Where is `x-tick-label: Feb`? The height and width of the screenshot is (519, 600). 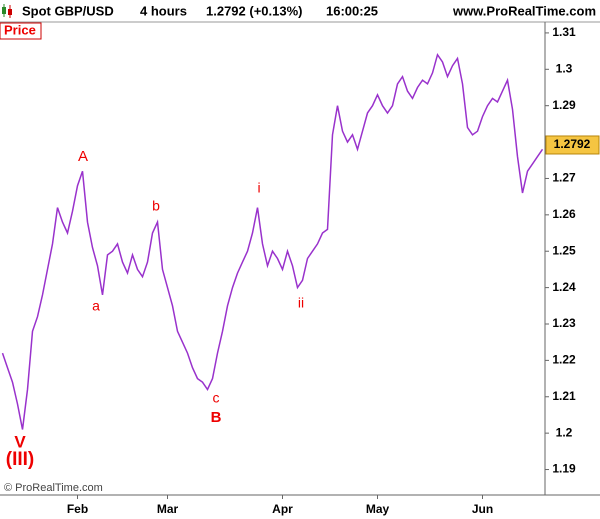 x-tick-label: Feb is located at coordinates (77, 509).